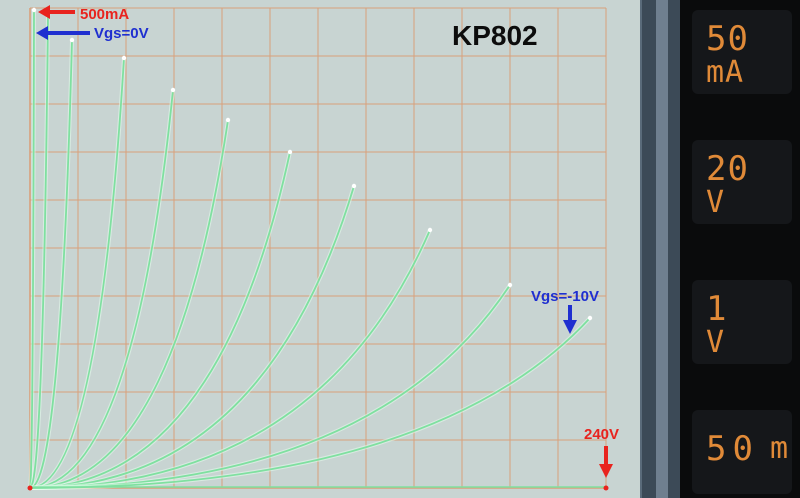  I want to click on voltage-max-label: 240V, so click(602, 434).